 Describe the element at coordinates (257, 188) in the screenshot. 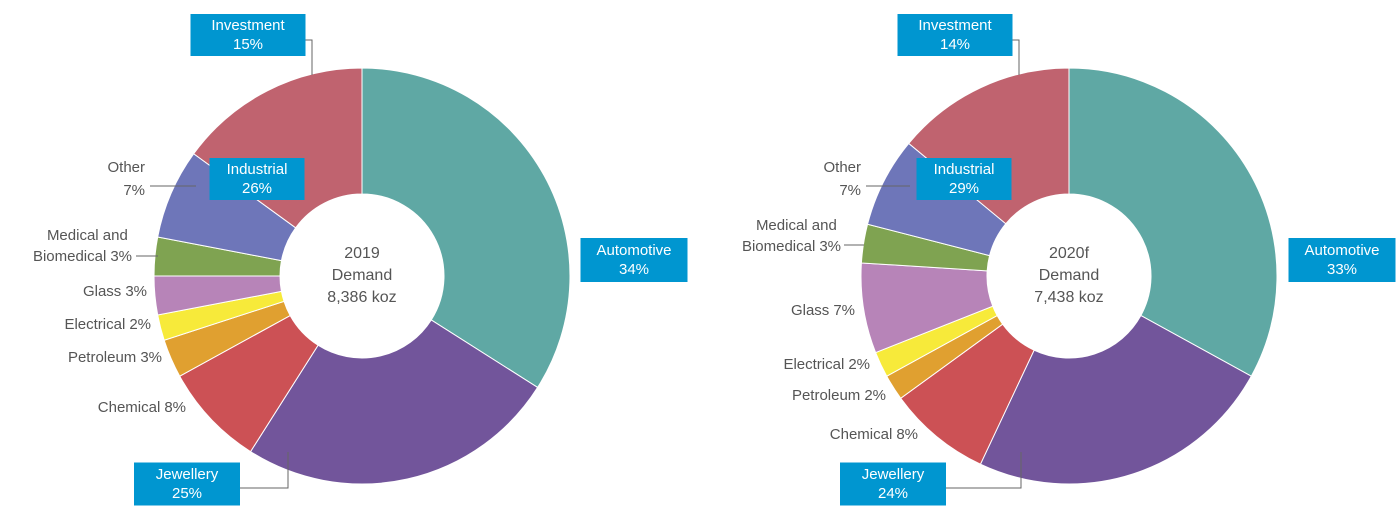

I see `group-value: 26%` at that location.